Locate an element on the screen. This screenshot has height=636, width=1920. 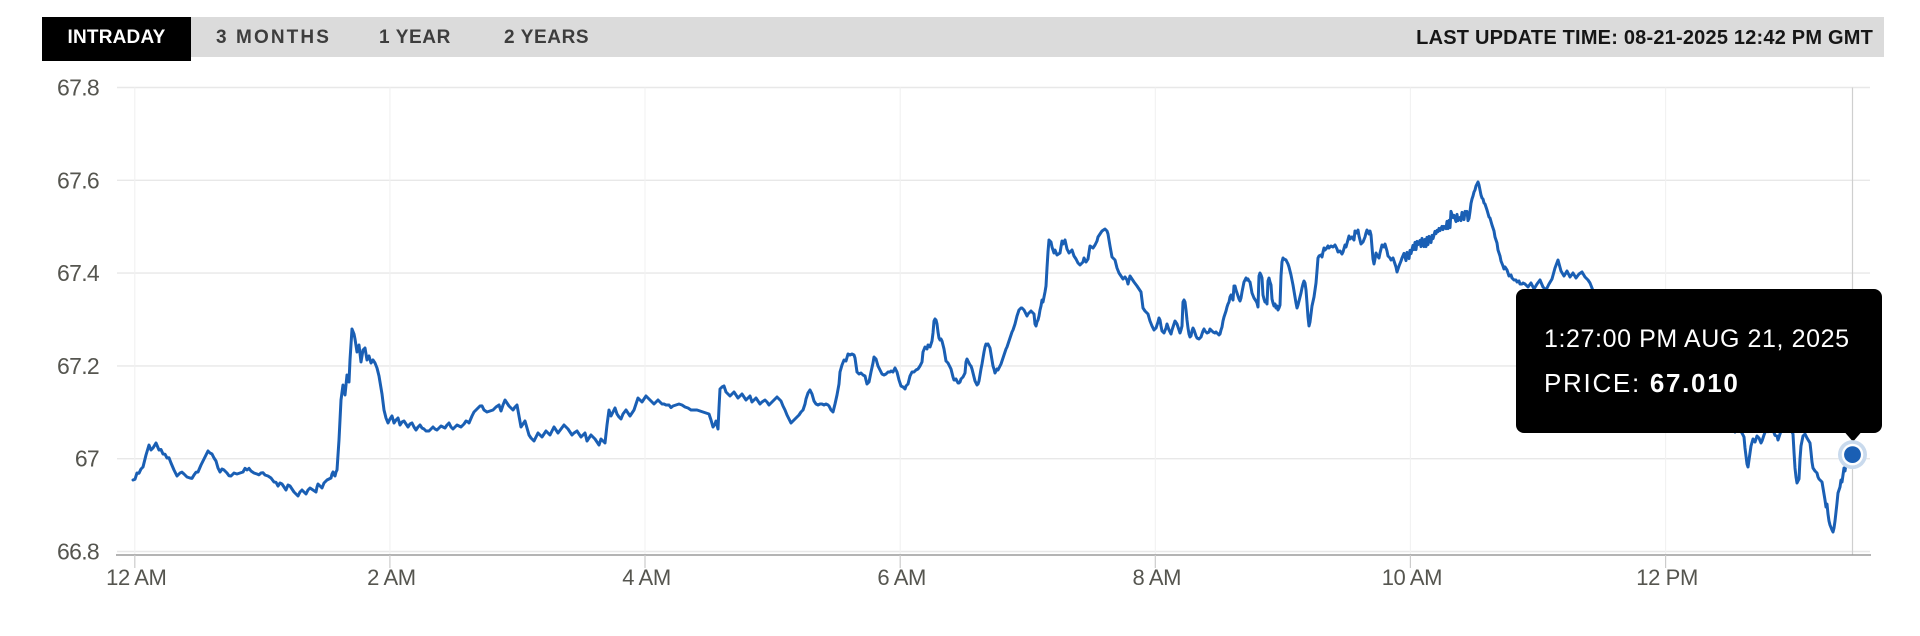
svg-text: 8 AM is located at coordinates (1157, 577).